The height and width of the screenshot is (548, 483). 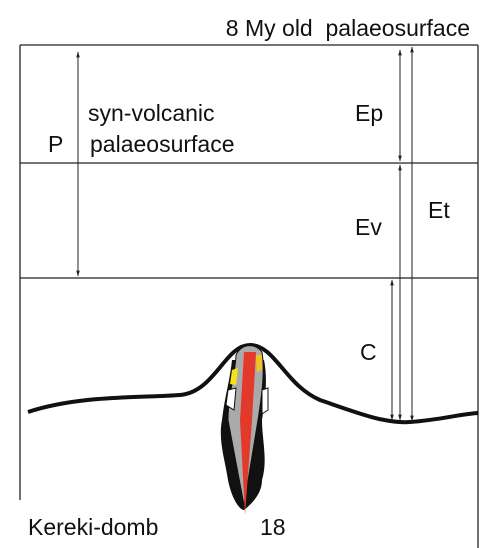 What do you see at coordinates (348, 28) in the screenshot?
I see `title: 8 My old palaeosurface` at bounding box center [348, 28].